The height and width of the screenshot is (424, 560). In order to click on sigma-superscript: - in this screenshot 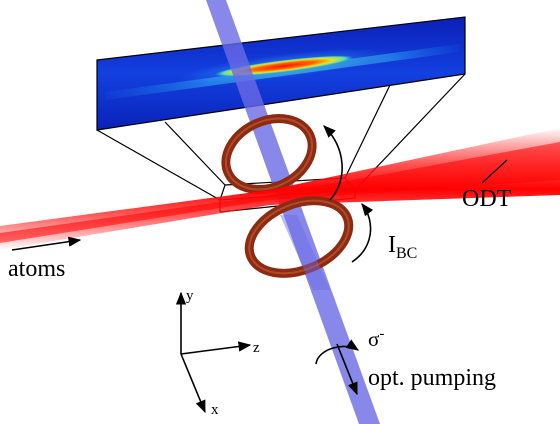, I will do `click(381, 334)`.